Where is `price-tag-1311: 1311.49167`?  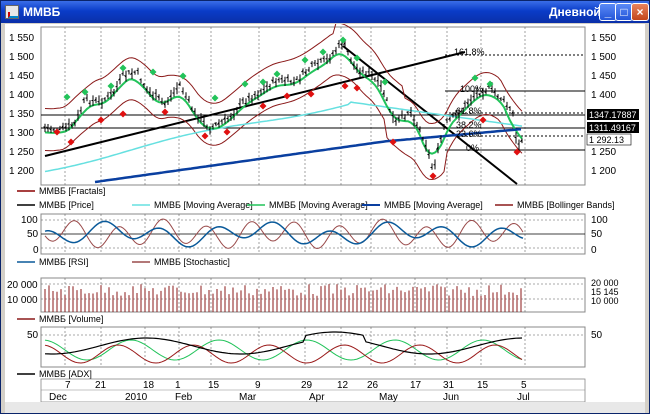
price-tag-1311: 1311.49167 is located at coordinates (612, 128).